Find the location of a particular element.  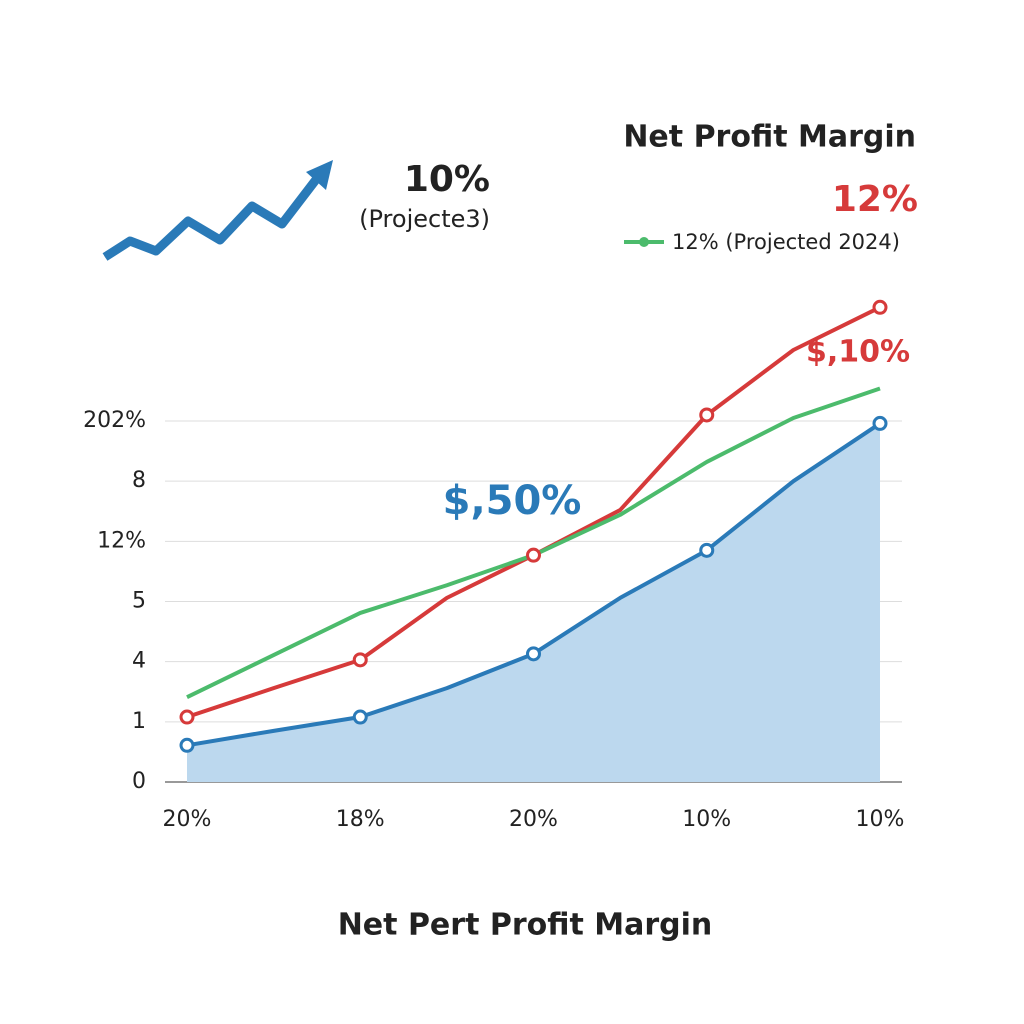

x-axis-title: Net Pert Profit Margin is located at coordinates (525, 925).